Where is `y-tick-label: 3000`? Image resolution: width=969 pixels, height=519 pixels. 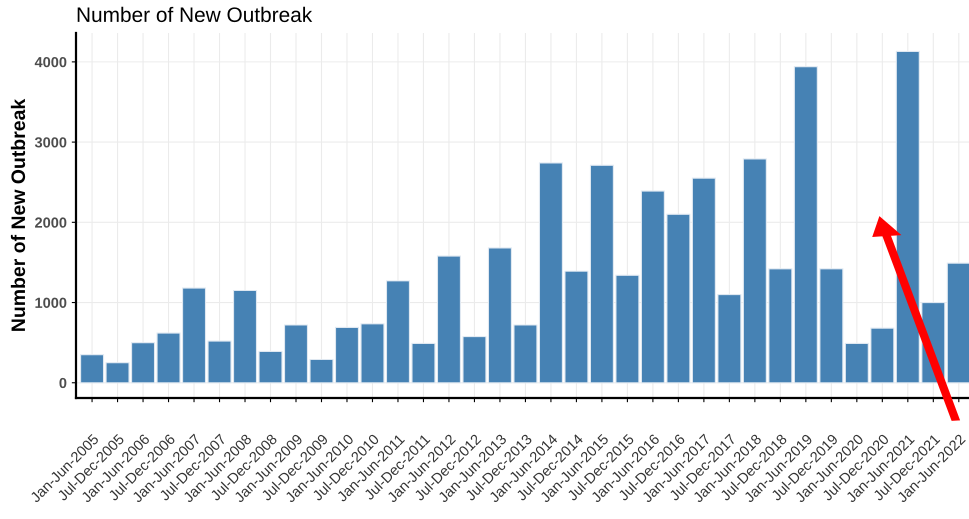 y-tick-label: 3000 is located at coordinates (50, 142).